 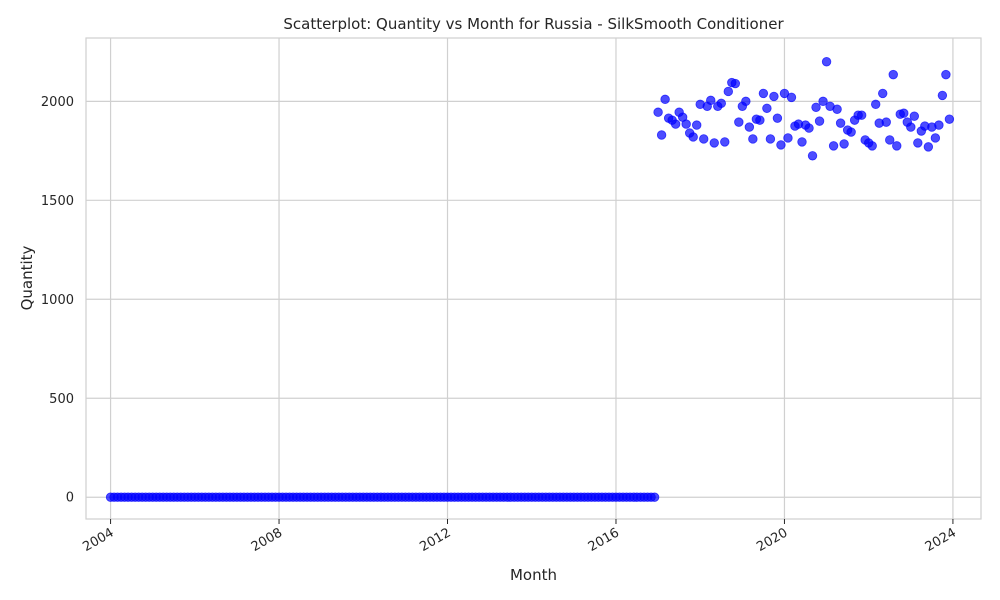 I want to click on y-tick-label: 1500, so click(x=57, y=201).